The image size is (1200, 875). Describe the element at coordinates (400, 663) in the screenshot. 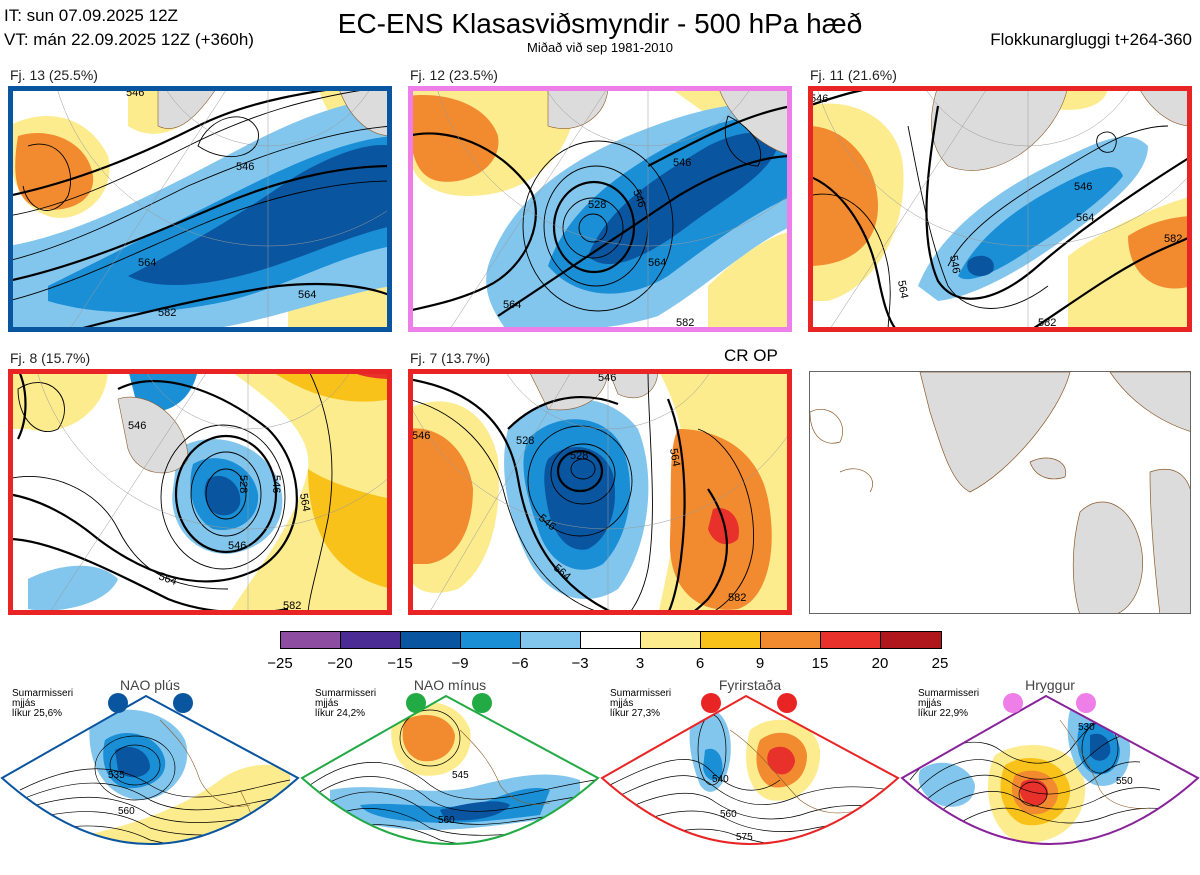

I see `colorbar-tick: −15` at that location.